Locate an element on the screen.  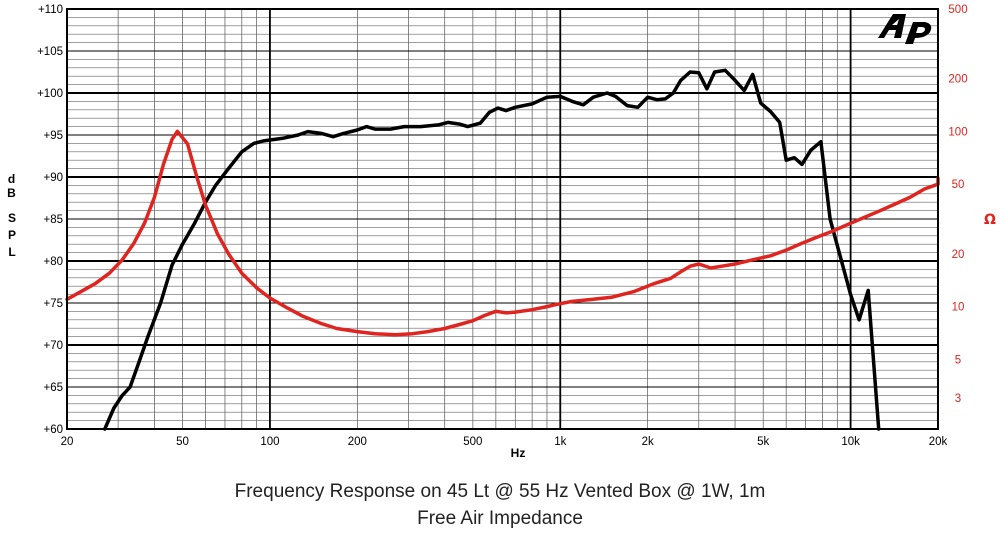
x-tick-label: 5k is located at coordinates (763, 442).